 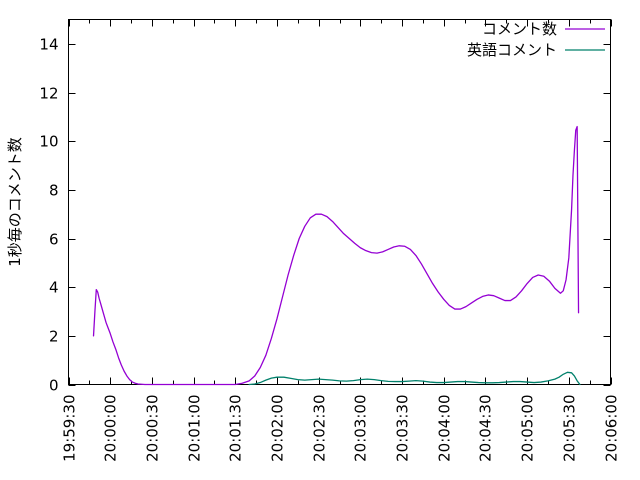 I want to click on y-tick-label: 4, so click(x=54, y=288).